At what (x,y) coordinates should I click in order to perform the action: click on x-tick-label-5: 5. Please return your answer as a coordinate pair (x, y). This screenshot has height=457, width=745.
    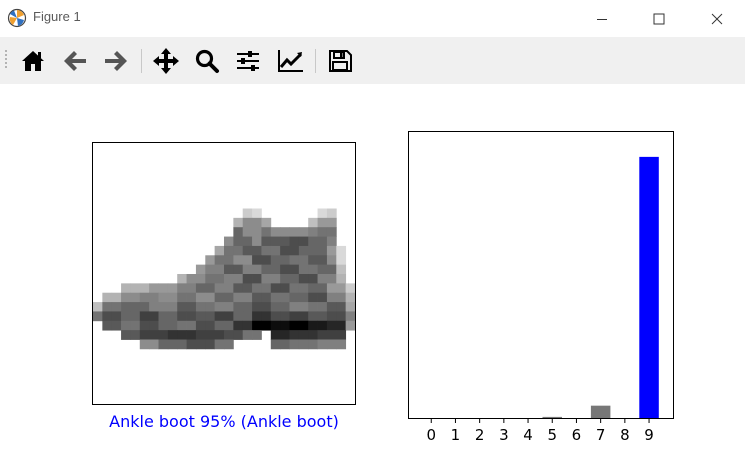
    Looking at the image, I should click on (552, 435).